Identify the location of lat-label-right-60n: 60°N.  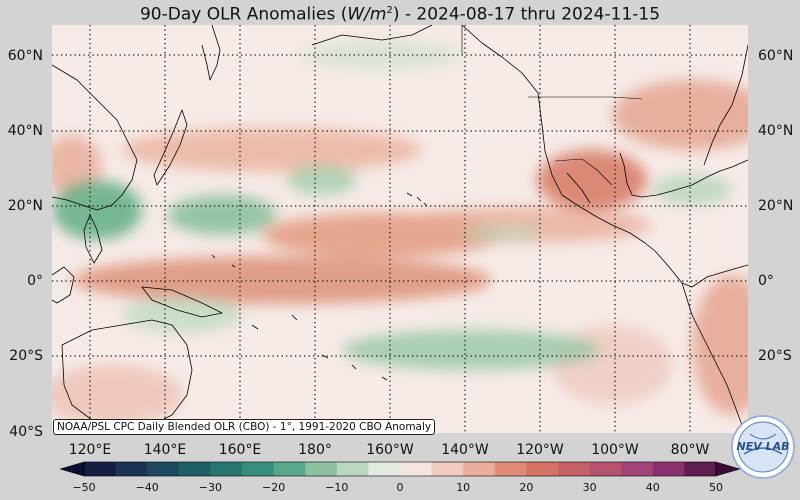
(776, 56).